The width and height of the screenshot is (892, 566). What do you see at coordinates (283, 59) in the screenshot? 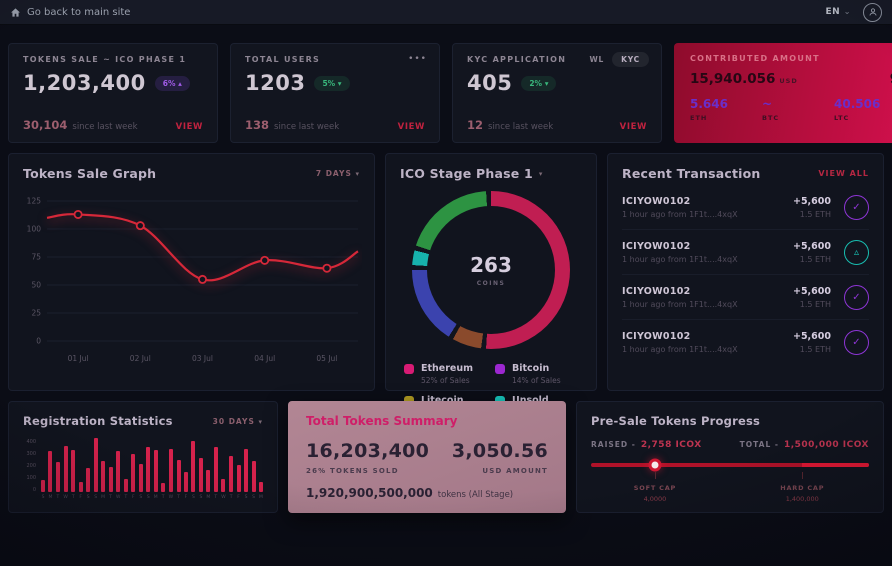
I see `card-title: TOTAL USERS` at bounding box center [283, 59].